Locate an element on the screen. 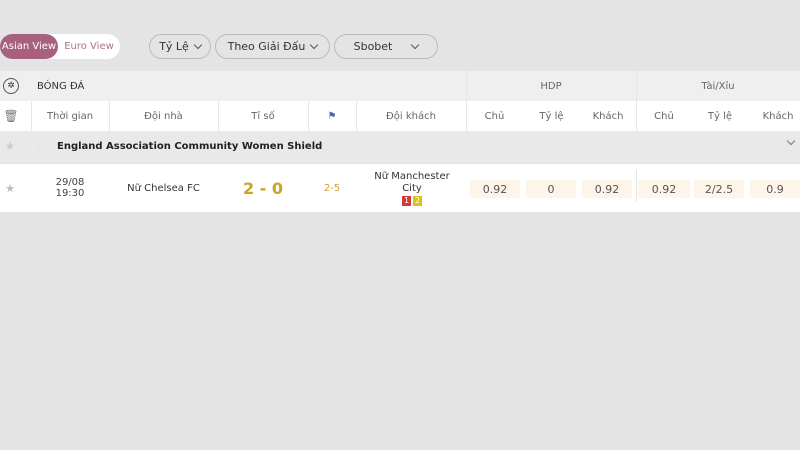 The image size is (800, 450). odds-type-dropdown: Tỷ Lệ is located at coordinates (180, 46).